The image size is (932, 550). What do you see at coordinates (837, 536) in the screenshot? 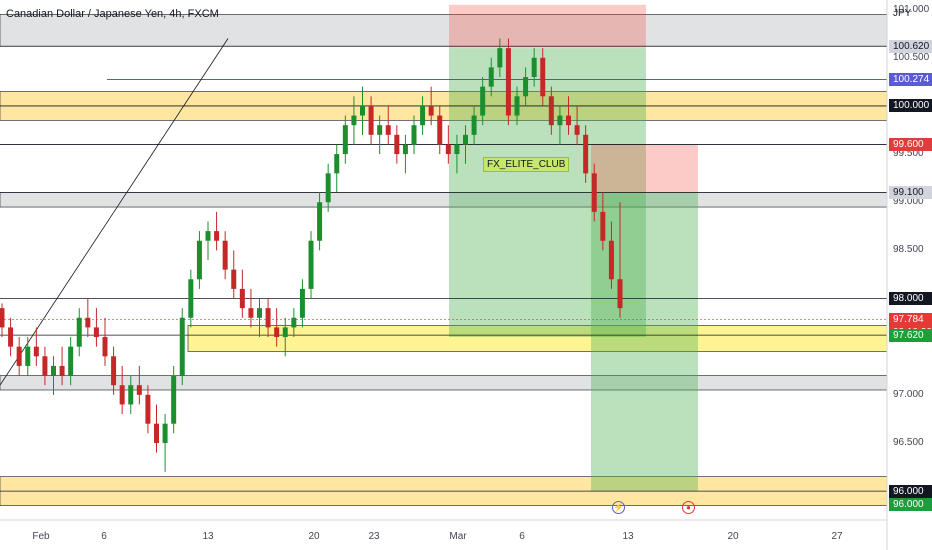
I see `x-tick-label: 27` at bounding box center [837, 536].